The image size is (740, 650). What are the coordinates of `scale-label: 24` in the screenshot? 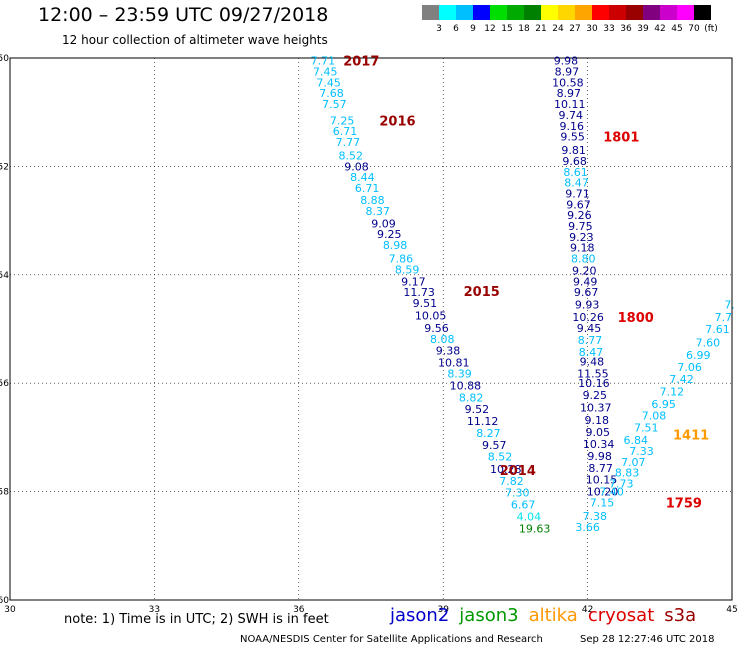 It's located at (558, 29).